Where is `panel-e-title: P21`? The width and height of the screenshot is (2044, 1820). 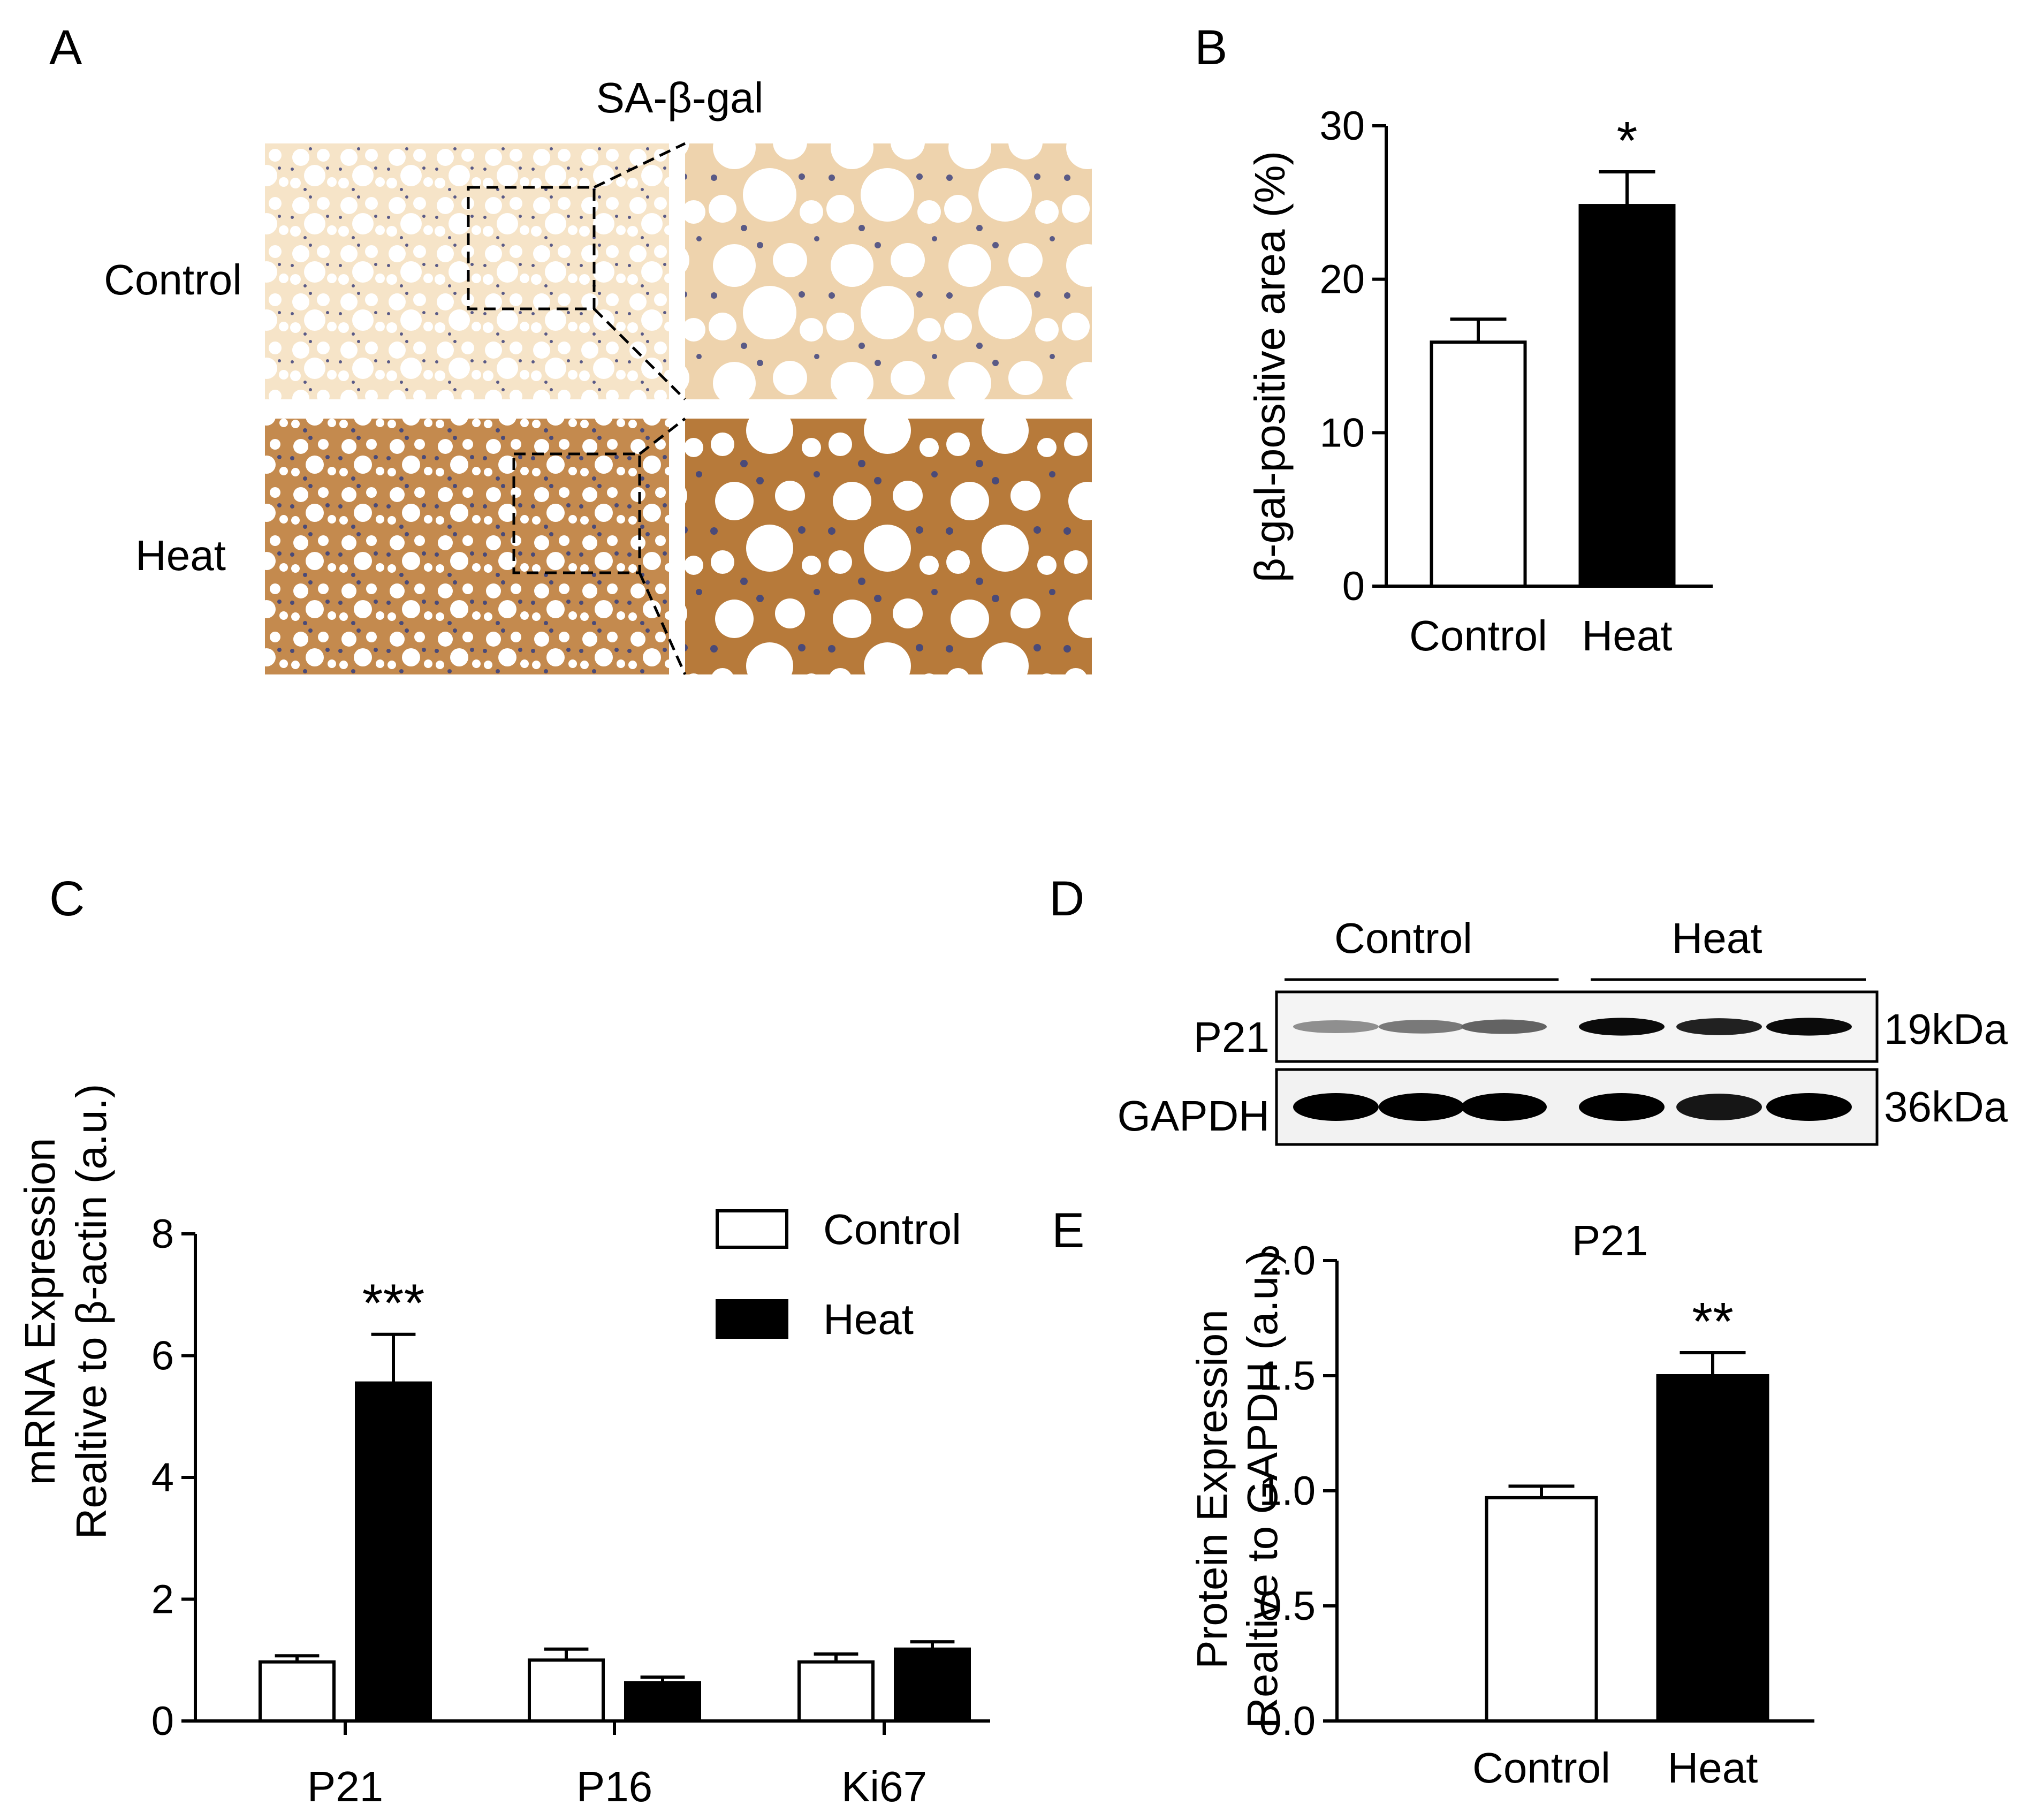
panel-e-title: P21 is located at coordinates (1610, 1240).